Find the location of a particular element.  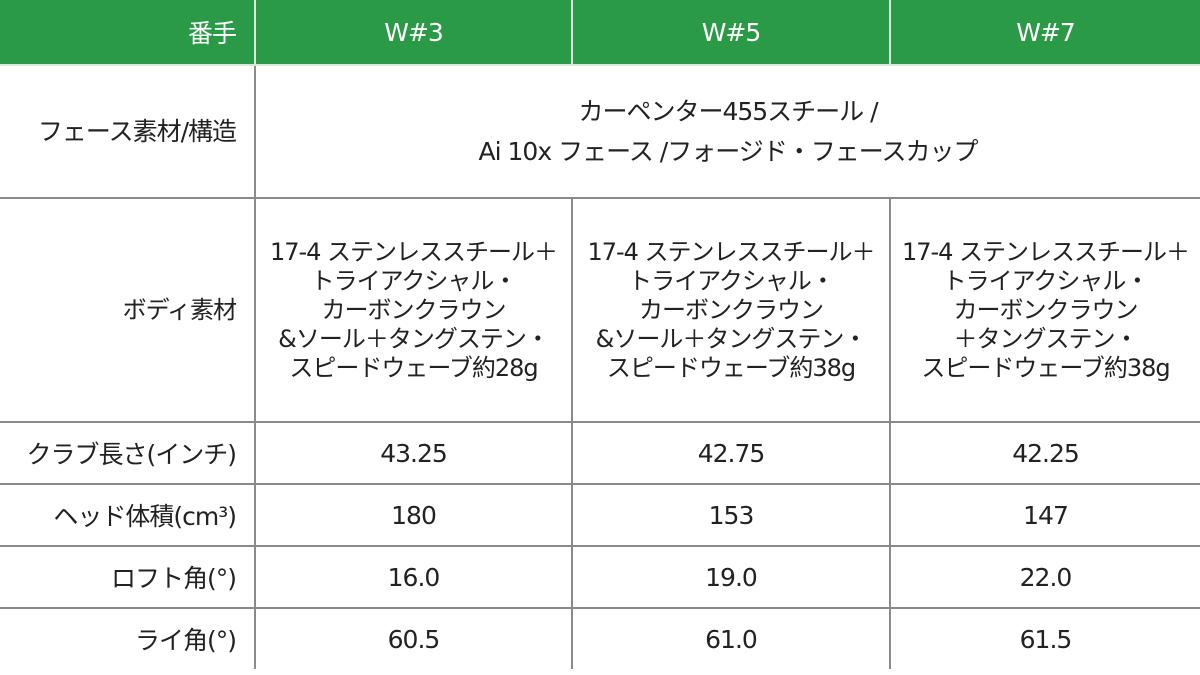

cell: 42.25 is located at coordinates (1044, 453).